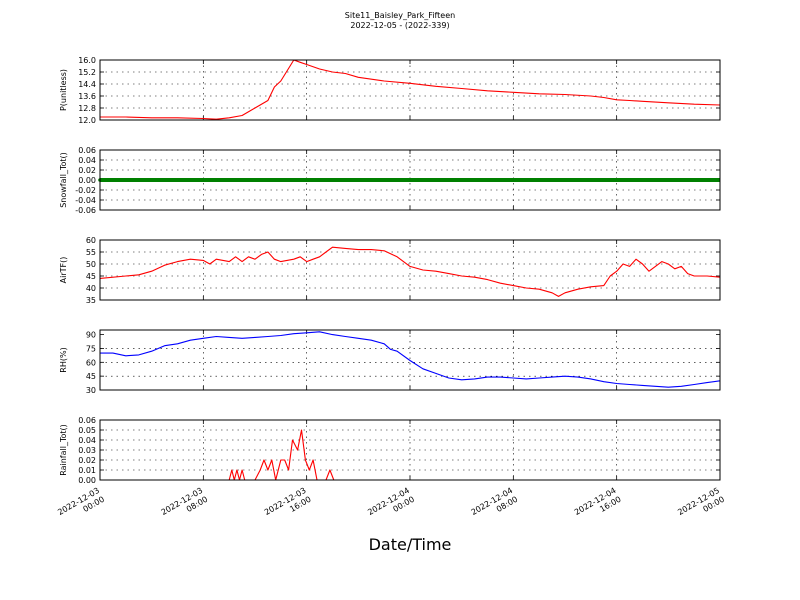 The image size is (800, 600). What do you see at coordinates (87, 72) in the screenshot?
I see `y-tick-label: 15.2` at bounding box center [87, 72].